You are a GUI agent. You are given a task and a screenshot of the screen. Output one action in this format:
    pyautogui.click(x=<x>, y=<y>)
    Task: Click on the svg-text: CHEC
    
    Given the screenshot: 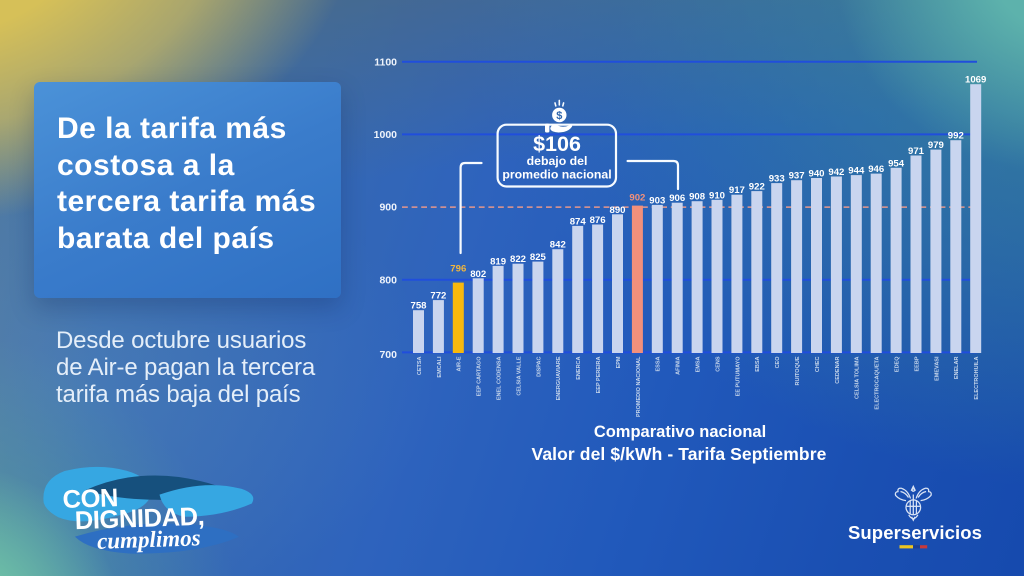 What is the action you would take?
    pyautogui.click(x=818, y=364)
    